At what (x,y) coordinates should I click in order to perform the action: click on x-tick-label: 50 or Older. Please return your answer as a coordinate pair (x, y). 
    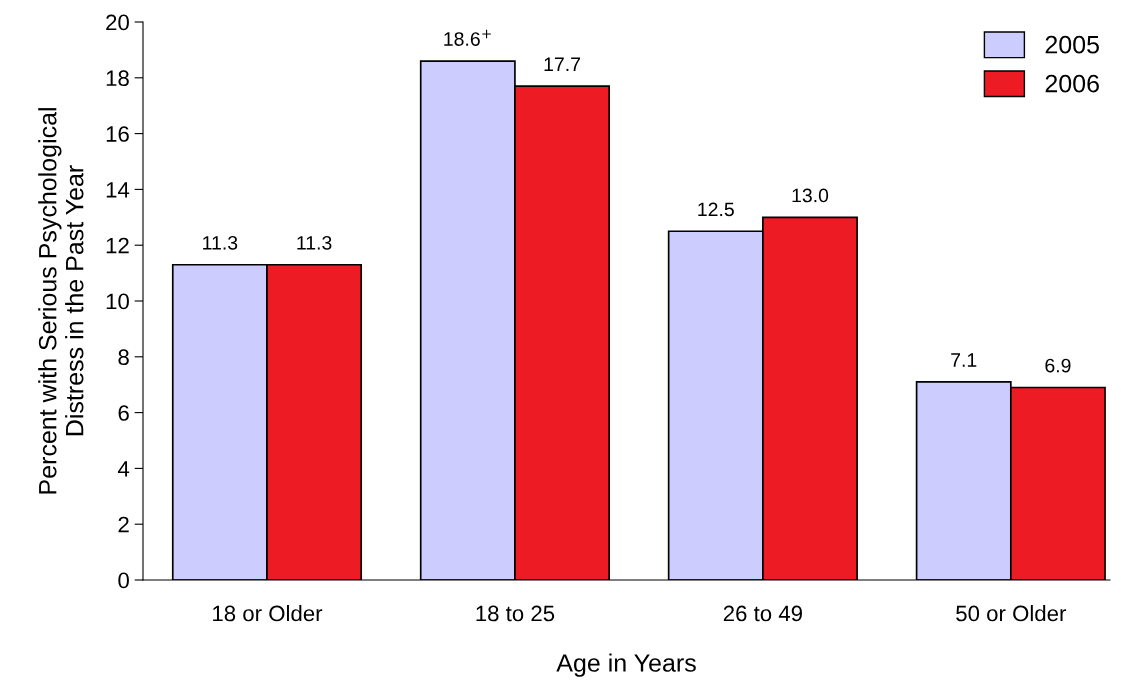
    Looking at the image, I should click on (1011, 613).